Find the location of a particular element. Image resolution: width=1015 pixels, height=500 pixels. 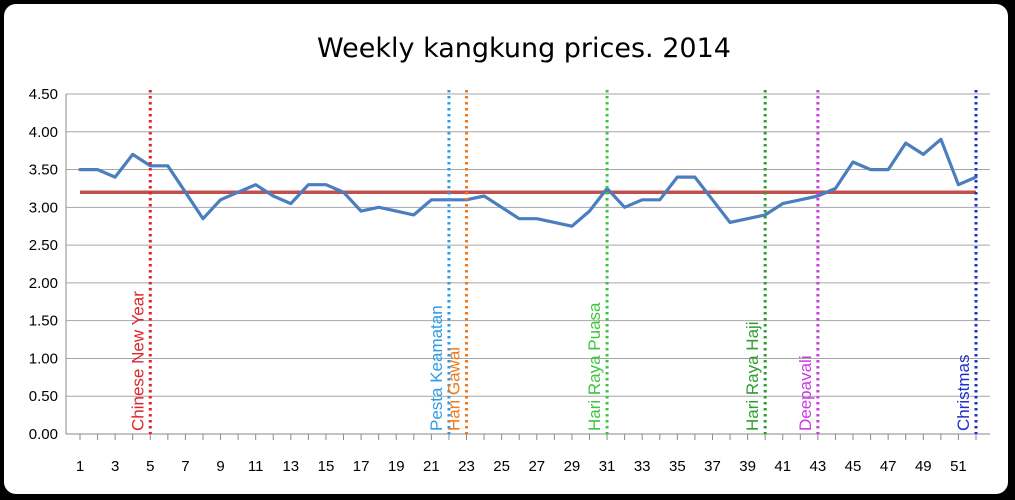

x-tick-label: 39 is located at coordinates (747, 466).